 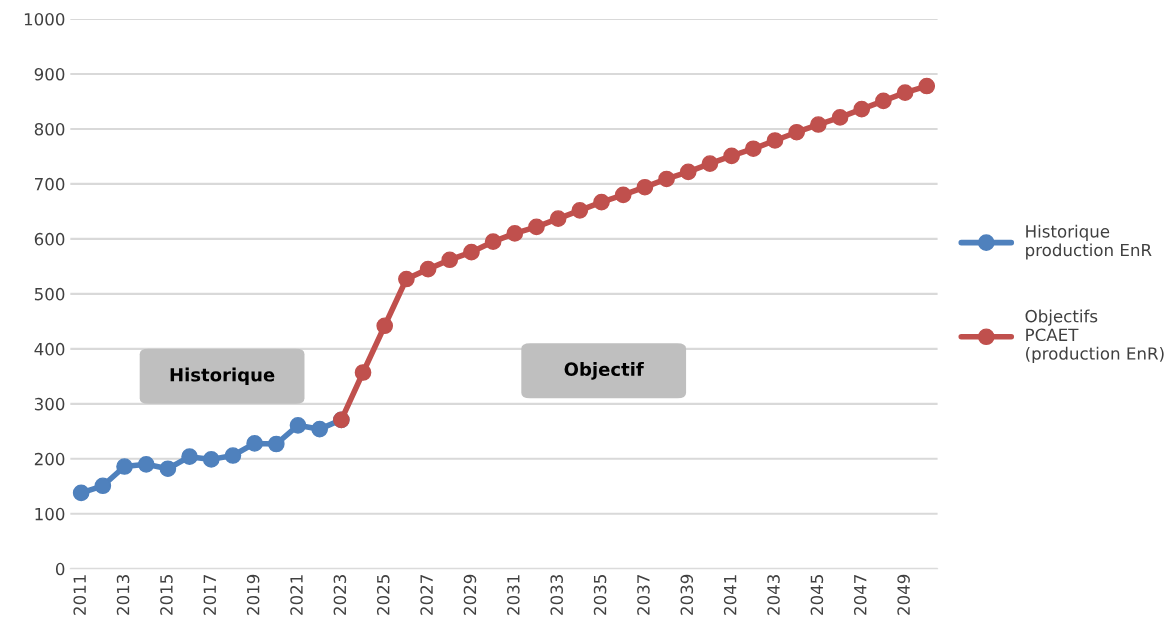 I want to click on x-tick-label: 2035, so click(x=600, y=595).